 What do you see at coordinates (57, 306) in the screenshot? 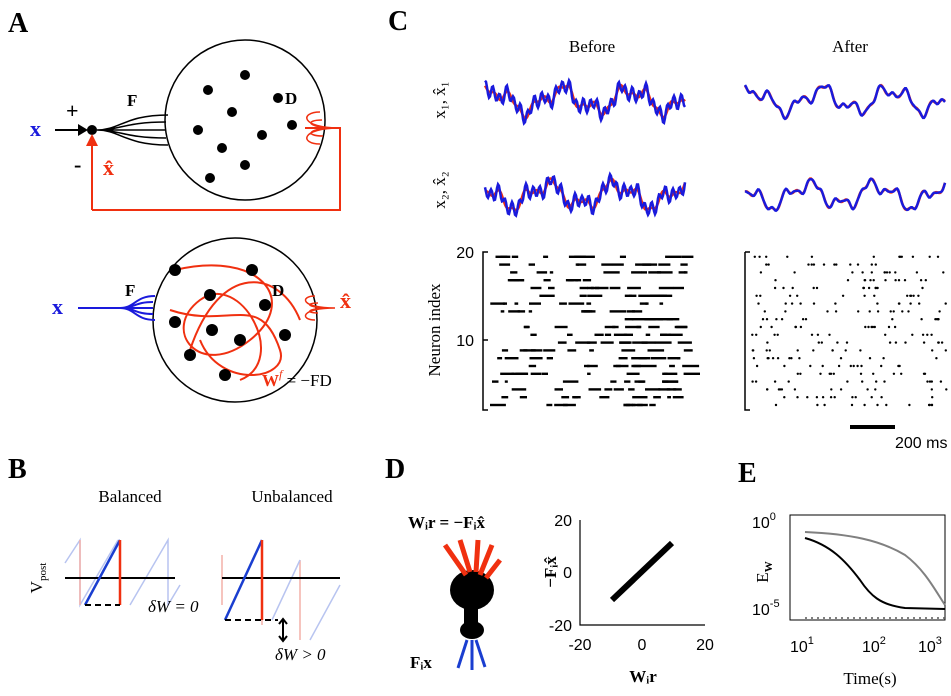
I see `input-label: x` at bounding box center [57, 306].